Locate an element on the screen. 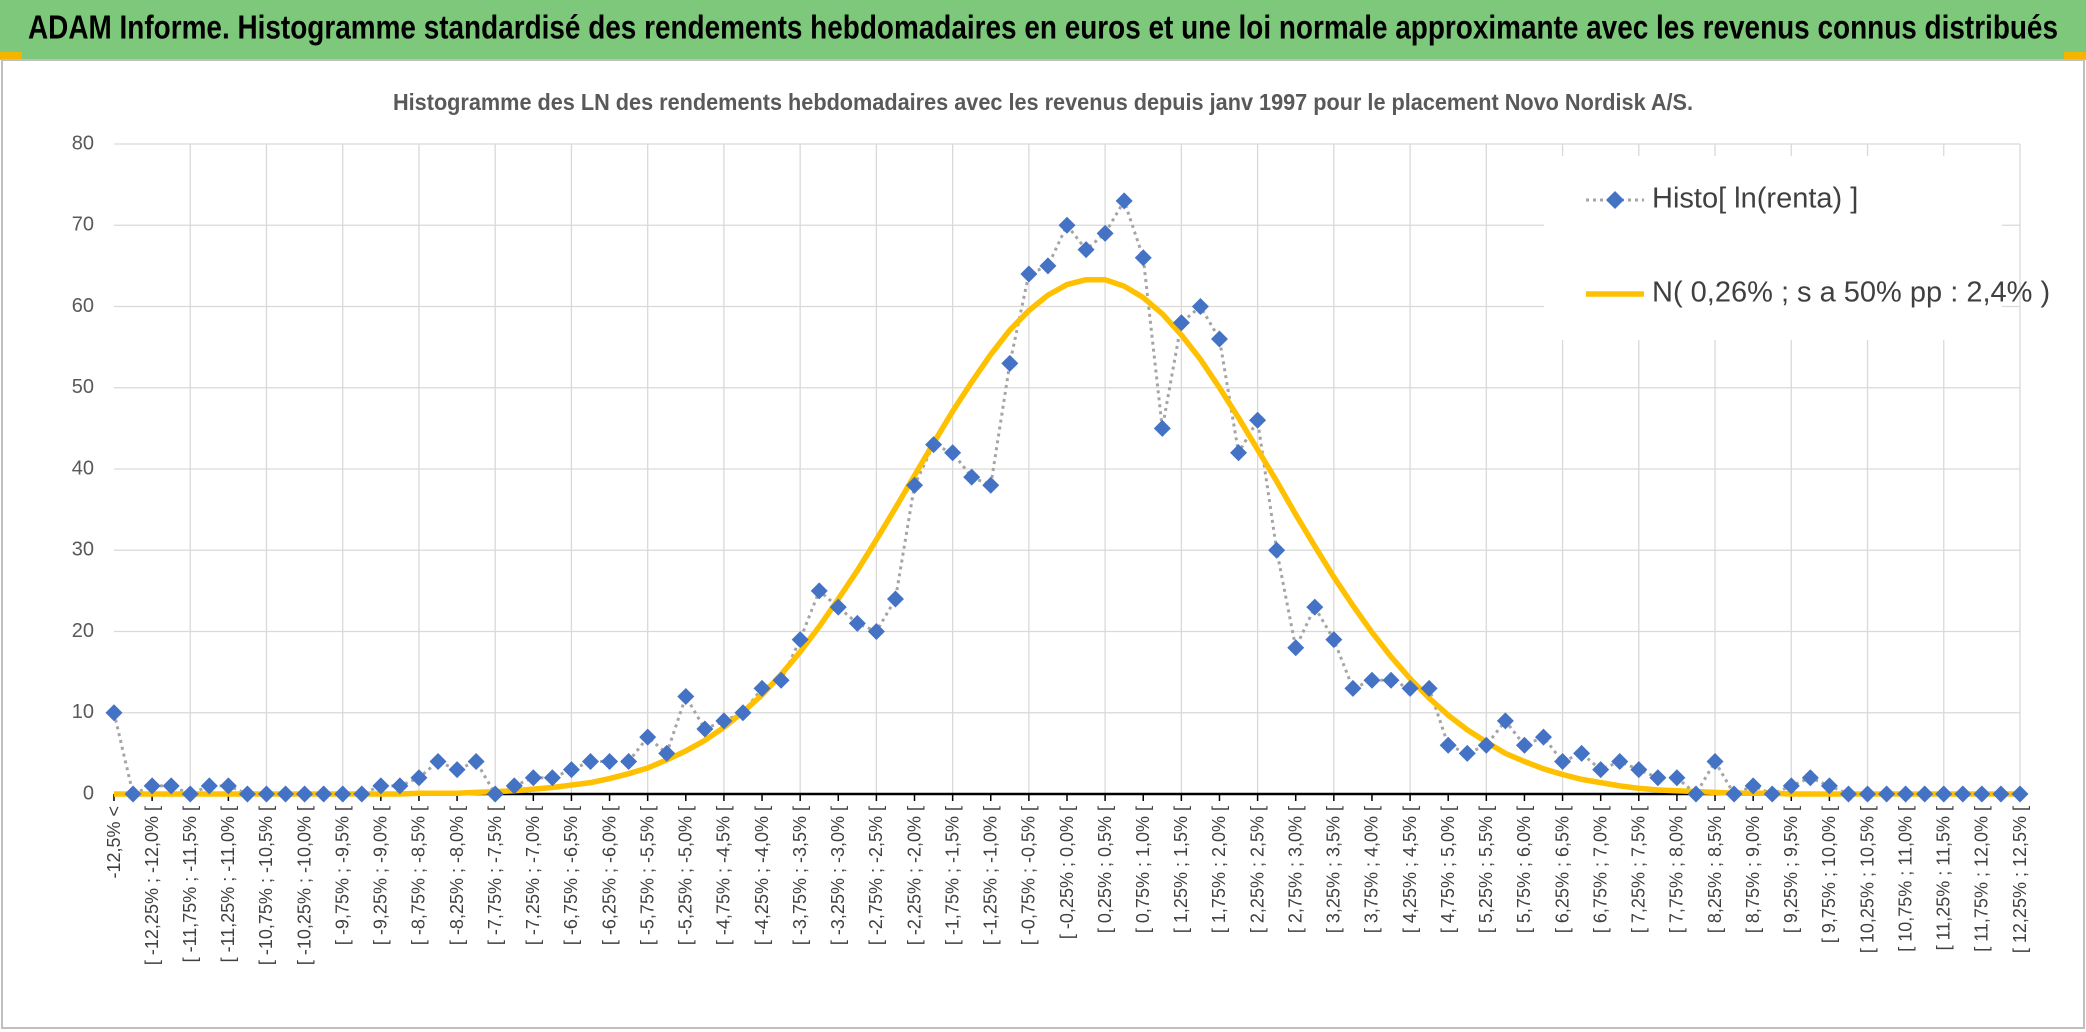  x-tick-label: -12,5% < is located at coordinates (114, 842).